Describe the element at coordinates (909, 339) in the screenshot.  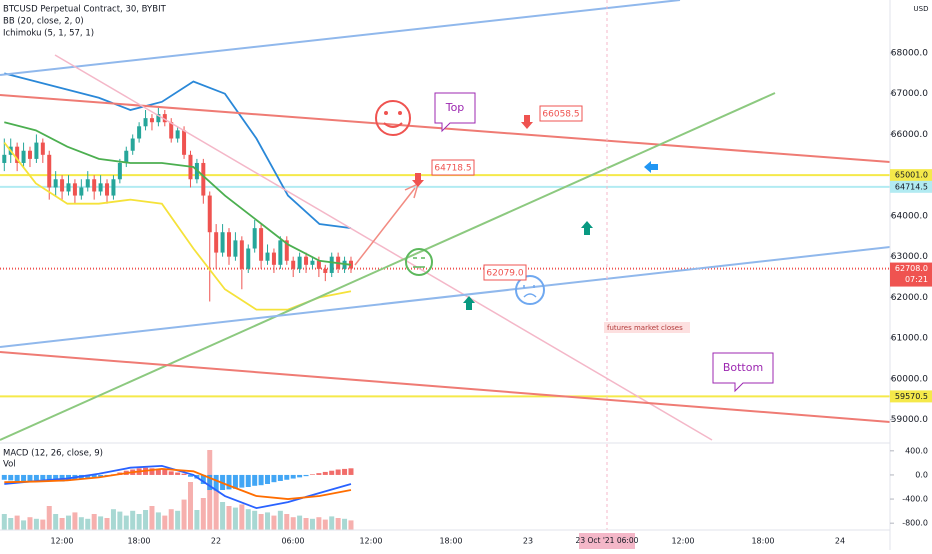
I see `y-tick-label: 61000.0` at that location.